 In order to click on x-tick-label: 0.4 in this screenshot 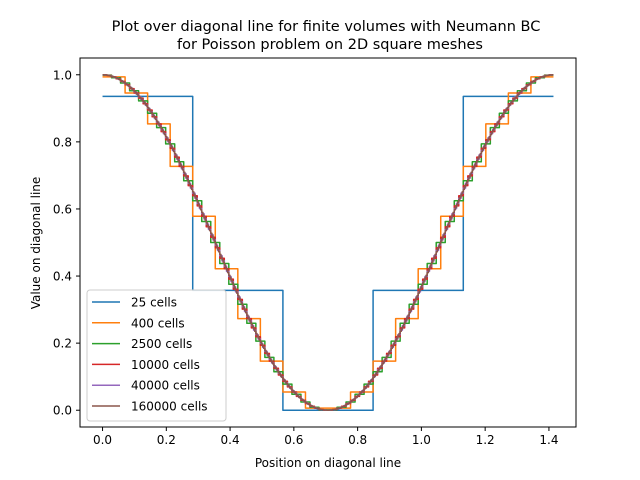, I will do `click(230, 440)`.